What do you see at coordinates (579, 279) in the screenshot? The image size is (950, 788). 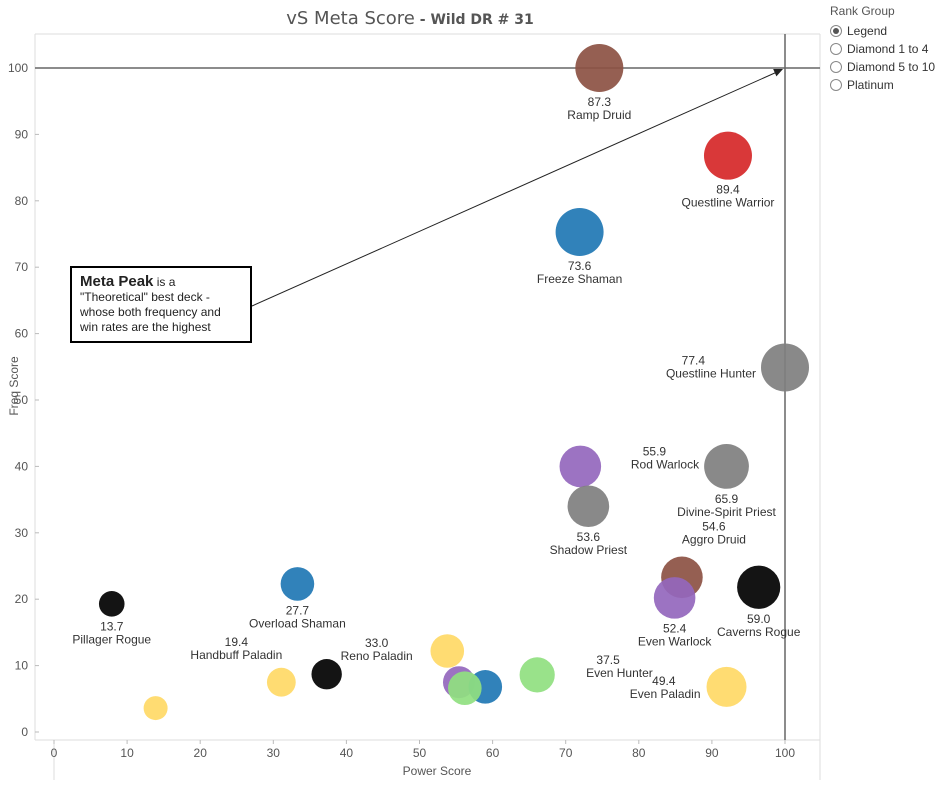 I see `point-name-label: Freeze Shaman` at bounding box center [579, 279].